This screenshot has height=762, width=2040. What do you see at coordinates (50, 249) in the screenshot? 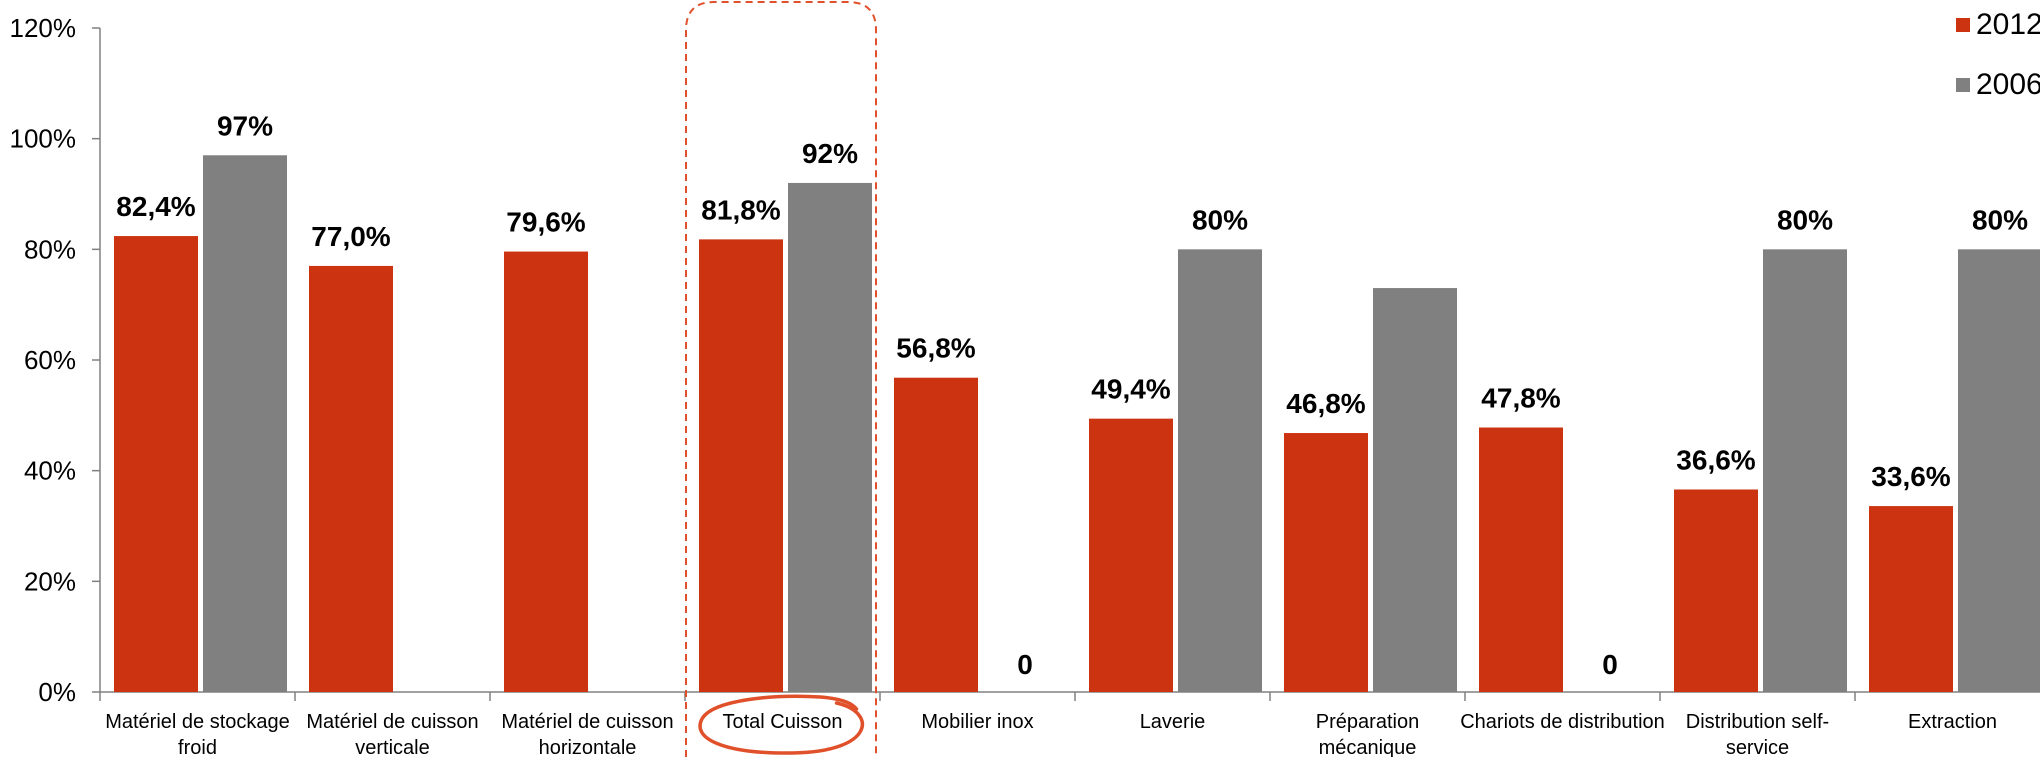
I see `y-tick-label: 80%` at bounding box center [50, 249].